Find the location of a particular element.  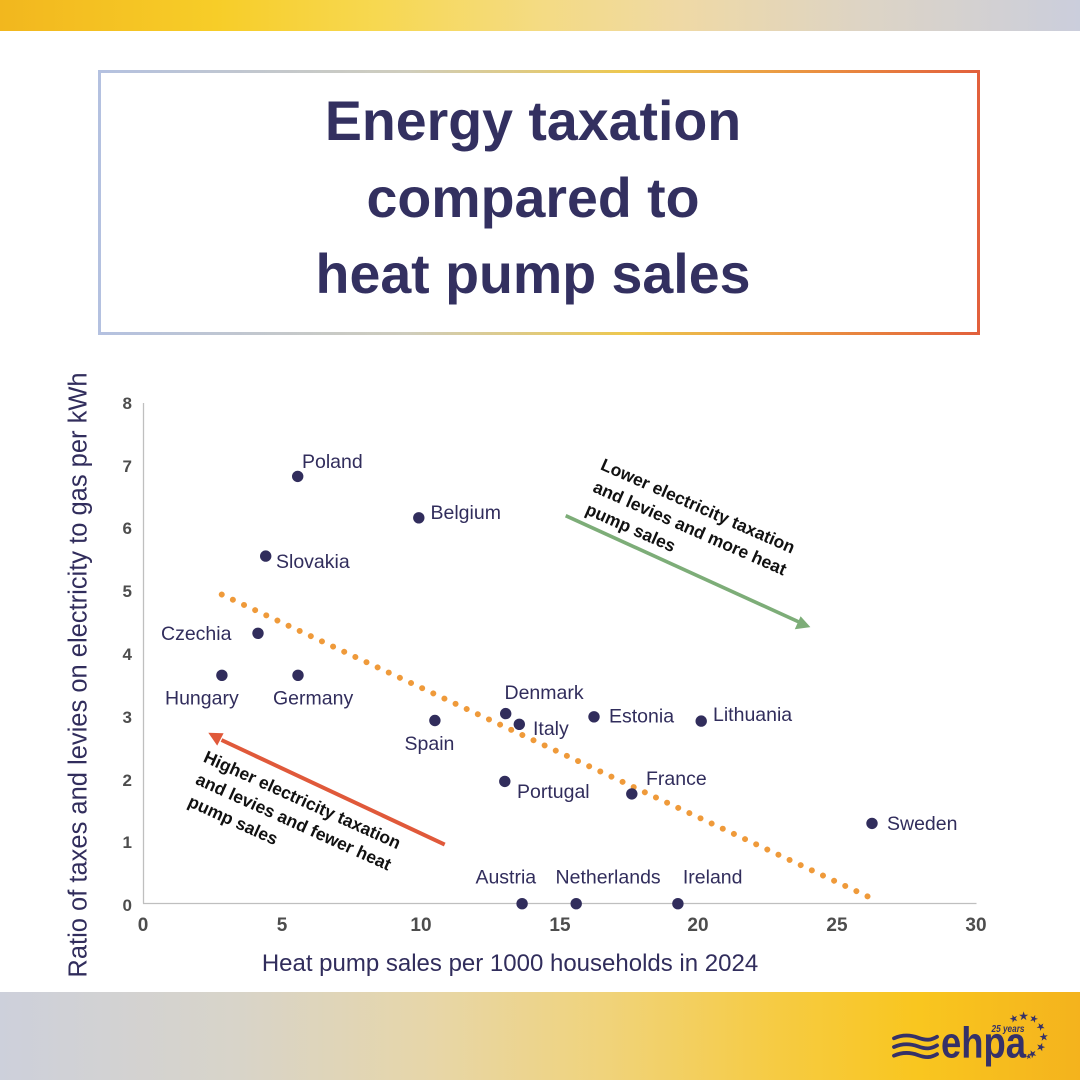

svg-text: Hungary is located at coordinates (202, 699).